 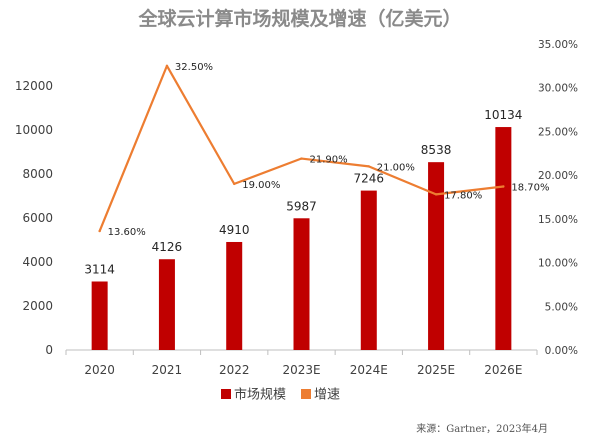 What do you see at coordinates (327, 395) in the screenshot?
I see `legend-label-line: 增速` at bounding box center [327, 395].